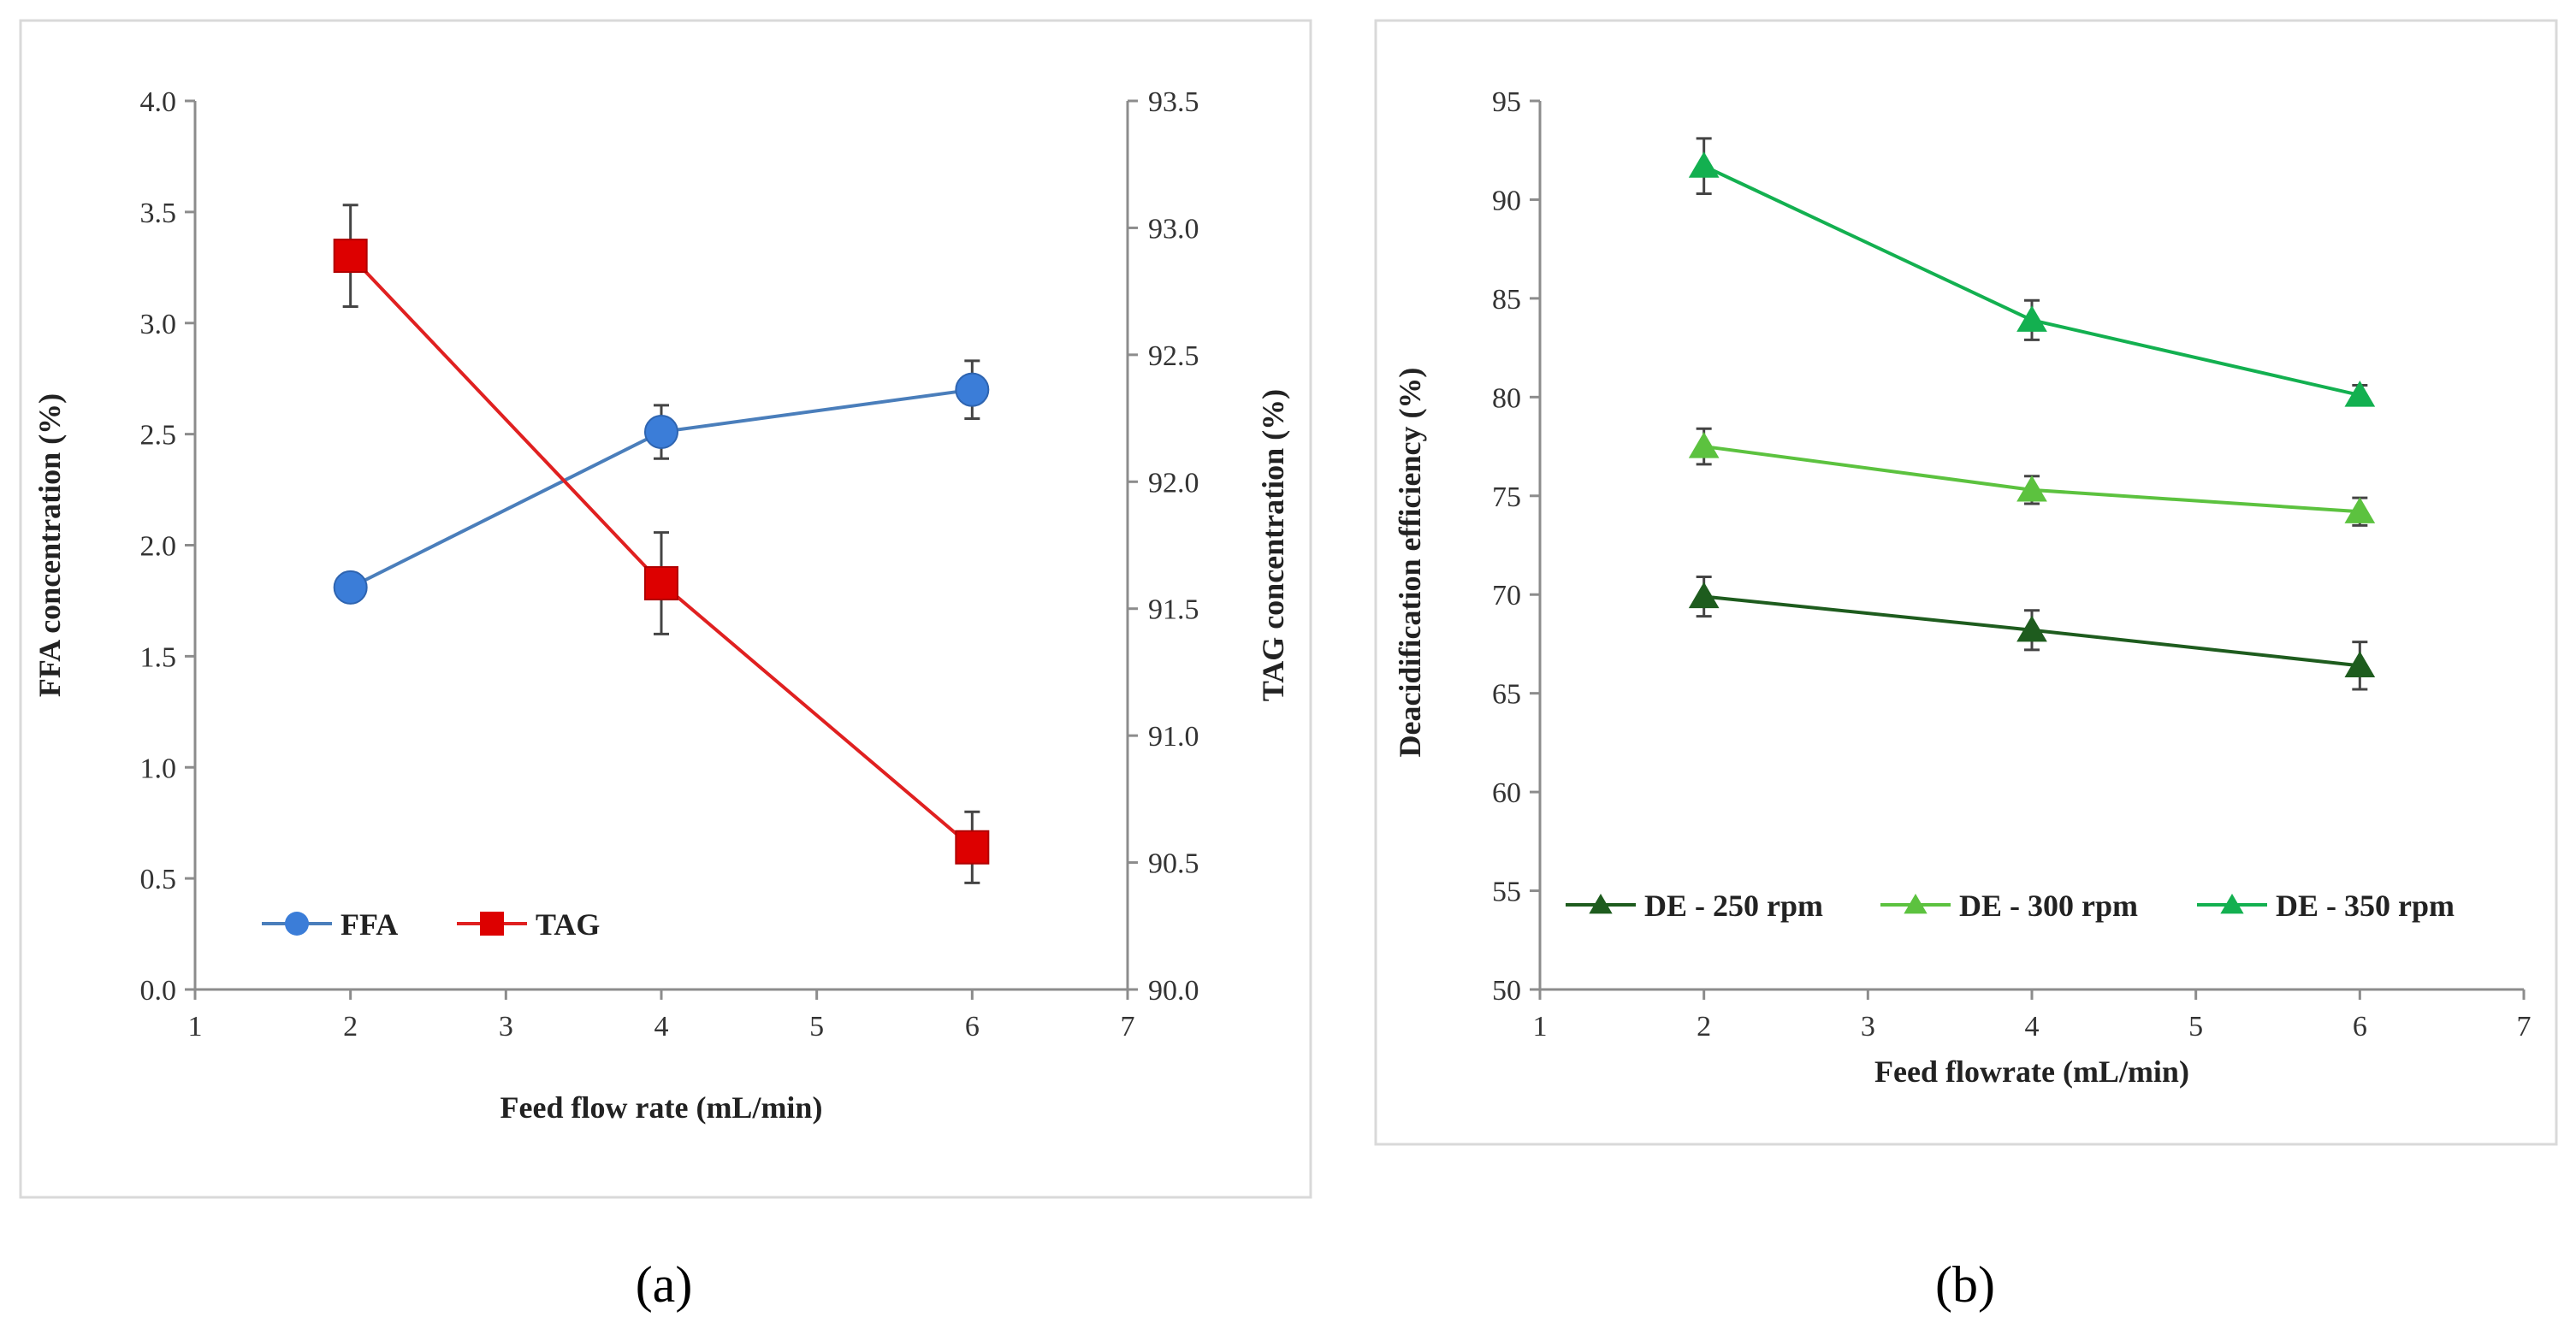 The height and width of the screenshot is (1329, 2576). I want to click on legend-marker-ffa, so click(297, 924).